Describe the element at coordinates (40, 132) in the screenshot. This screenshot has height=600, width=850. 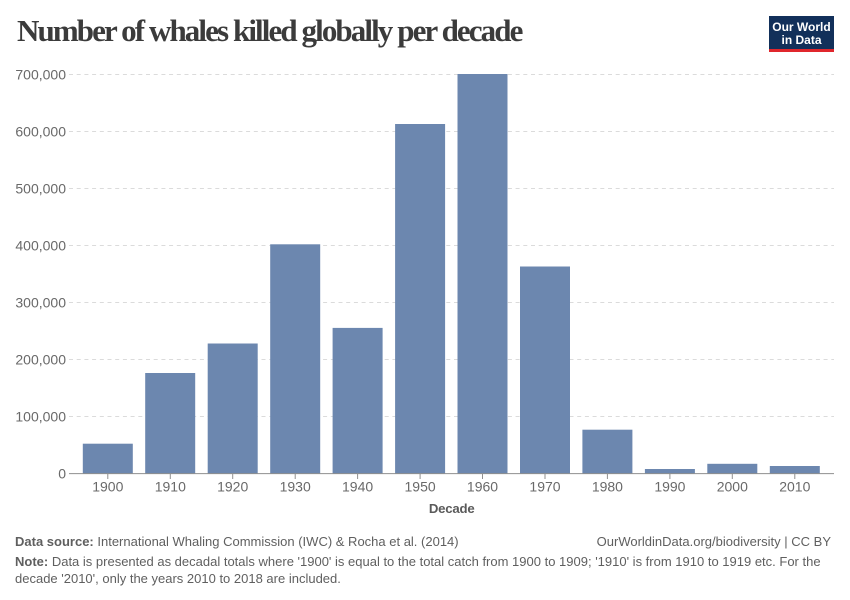
I see `svg-text: 600,000` at that location.